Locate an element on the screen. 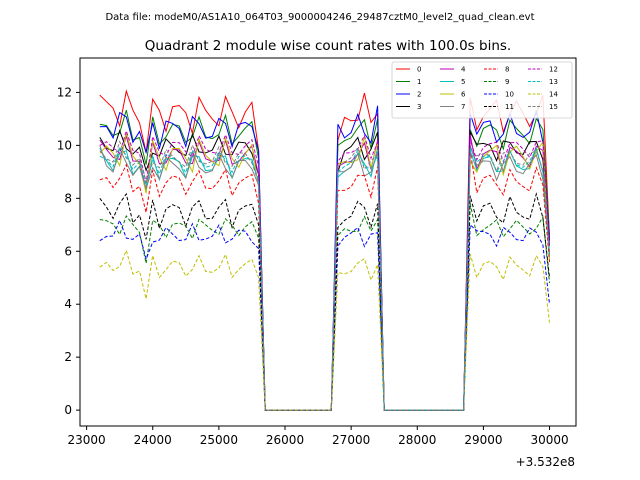  x-tick-label: 24000 is located at coordinates (153, 440).